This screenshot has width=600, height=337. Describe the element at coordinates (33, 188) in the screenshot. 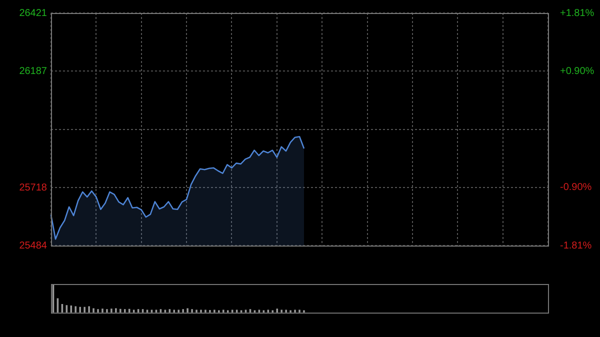

I see `y-tick-label: 25718` at that location.